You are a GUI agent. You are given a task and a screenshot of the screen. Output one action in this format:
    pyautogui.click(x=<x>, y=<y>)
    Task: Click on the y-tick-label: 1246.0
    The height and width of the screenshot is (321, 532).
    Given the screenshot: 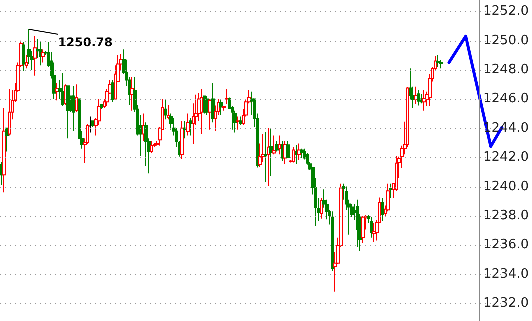 What is the action you would take?
    pyautogui.click(x=507, y=99)
    